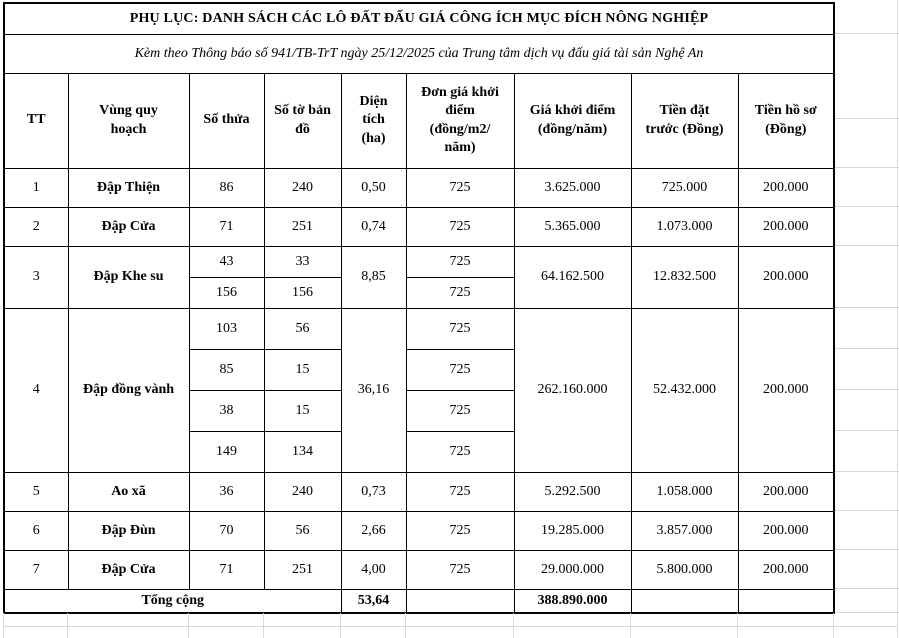  I want to click on cell-tien-dat-truoc: 725.000, so click(684, 187).